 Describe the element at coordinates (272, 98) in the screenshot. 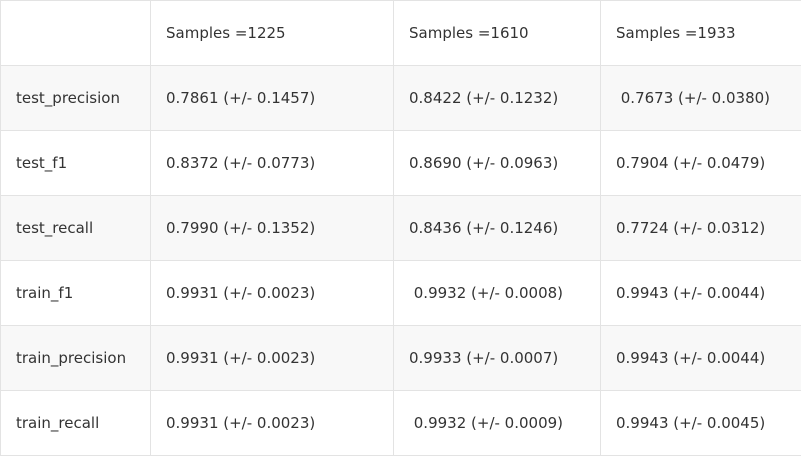

I see `cell: 0.7861 (+/- 0.1457)` at that location.